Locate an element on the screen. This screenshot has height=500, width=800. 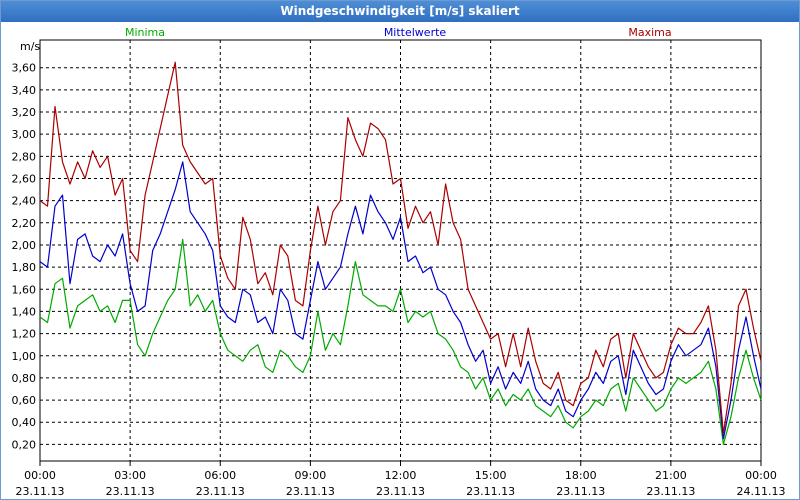
y-tick-label: 3,40 is located at coordinates (24, 90).